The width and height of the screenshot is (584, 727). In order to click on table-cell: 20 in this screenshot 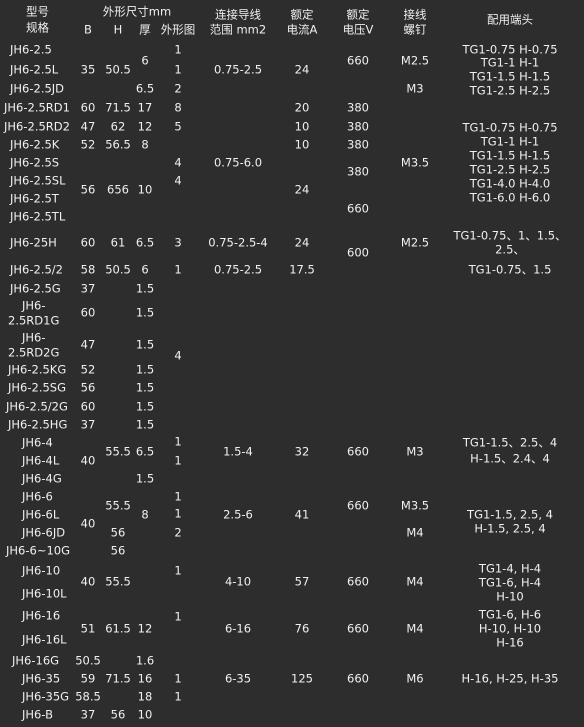, I will do `click(302, 107)`.